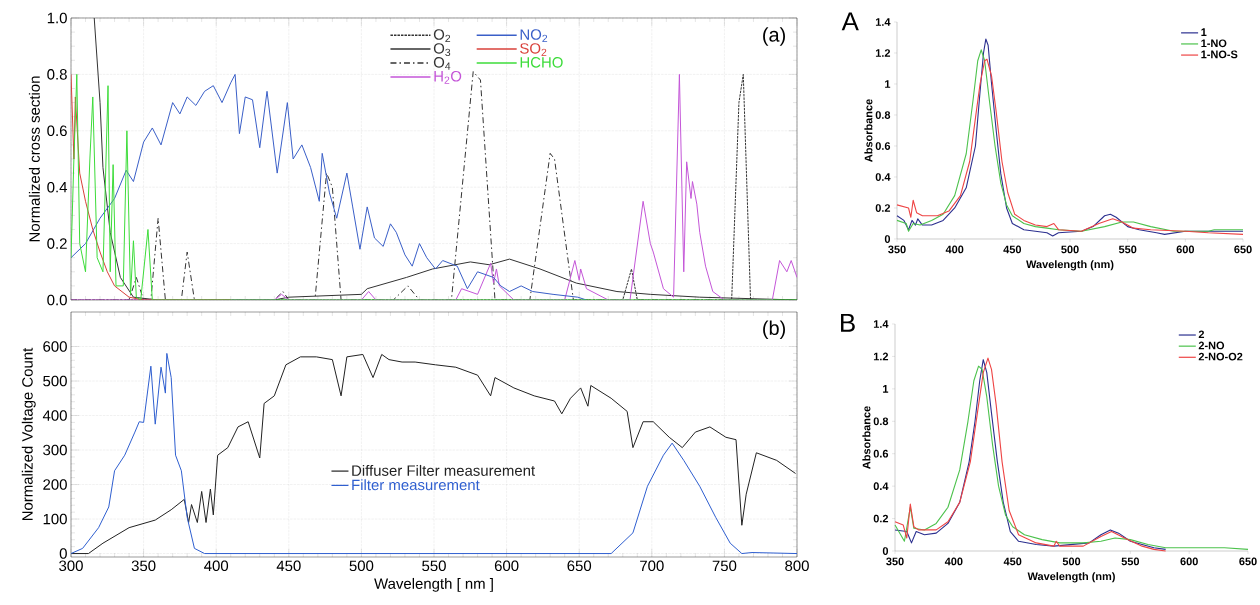  What do you see at coordinates (1214, 43) in the screenshot?
I see `legend-label: 1-NO` at bounding box center [1214, 43].